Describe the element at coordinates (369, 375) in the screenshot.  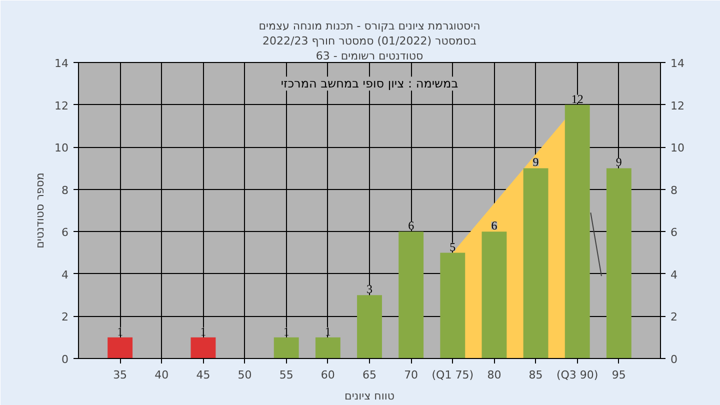
I see `x-tick-label: 65` at that location.